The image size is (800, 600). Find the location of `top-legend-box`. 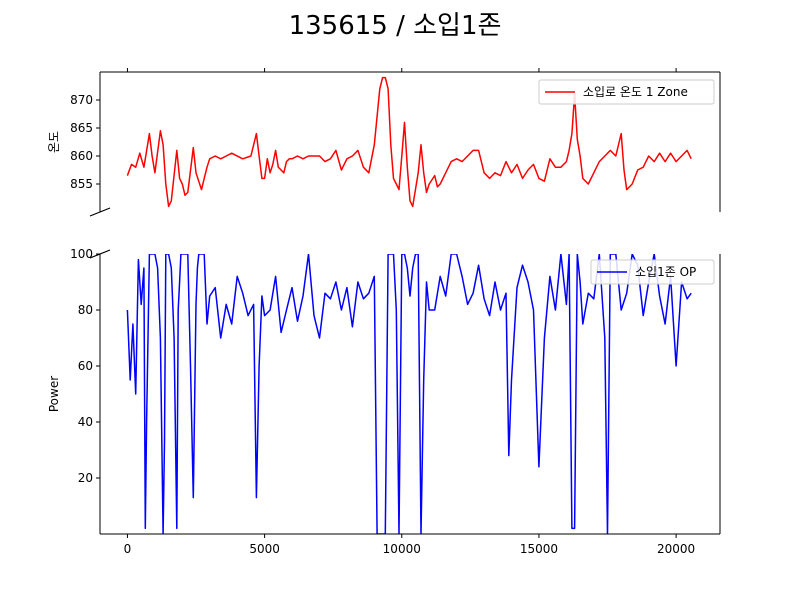

top-legend-box is located at coordinates (626, 92).